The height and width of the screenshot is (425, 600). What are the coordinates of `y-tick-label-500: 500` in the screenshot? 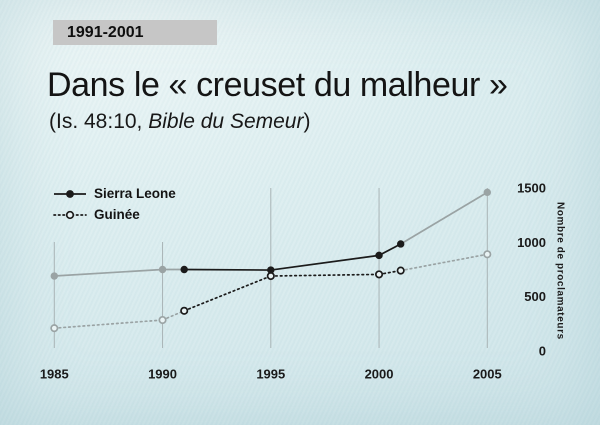 It's located at (535, 296).